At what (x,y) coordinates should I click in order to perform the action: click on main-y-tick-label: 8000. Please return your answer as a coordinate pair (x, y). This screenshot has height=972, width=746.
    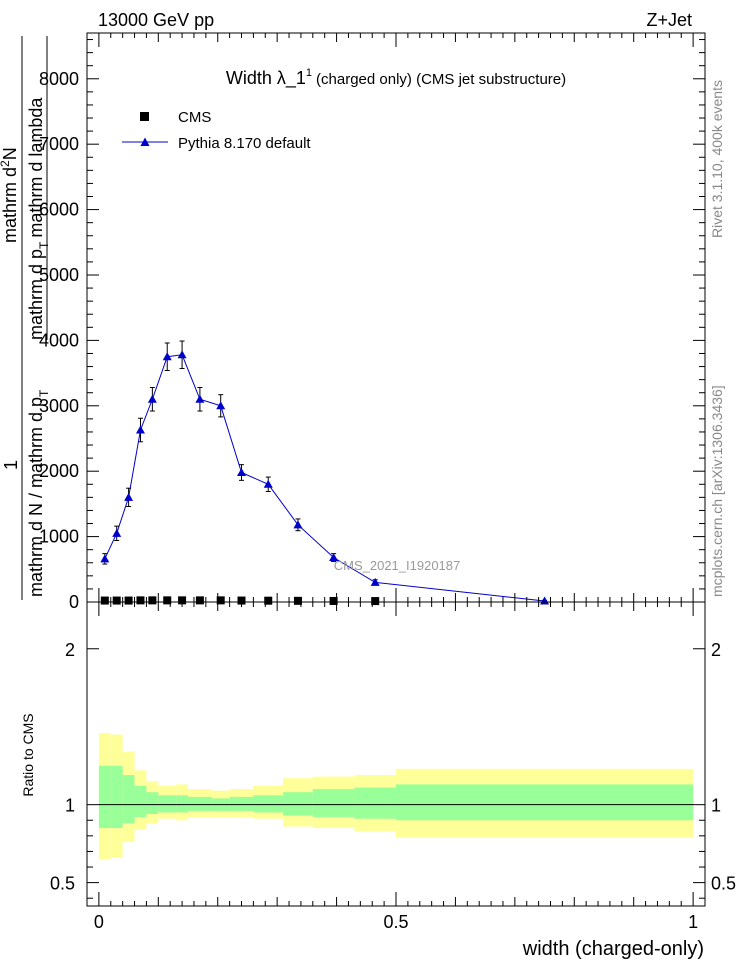
    Looking at the image, I should click on (59, 79).